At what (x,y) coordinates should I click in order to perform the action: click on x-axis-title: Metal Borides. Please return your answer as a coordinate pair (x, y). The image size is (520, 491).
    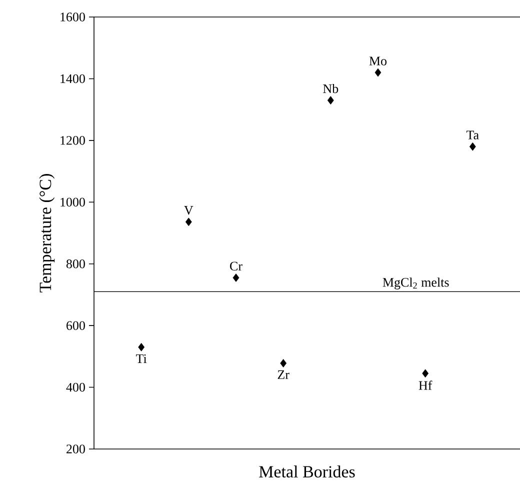
    Looking at the image, I should click on (307, 472).